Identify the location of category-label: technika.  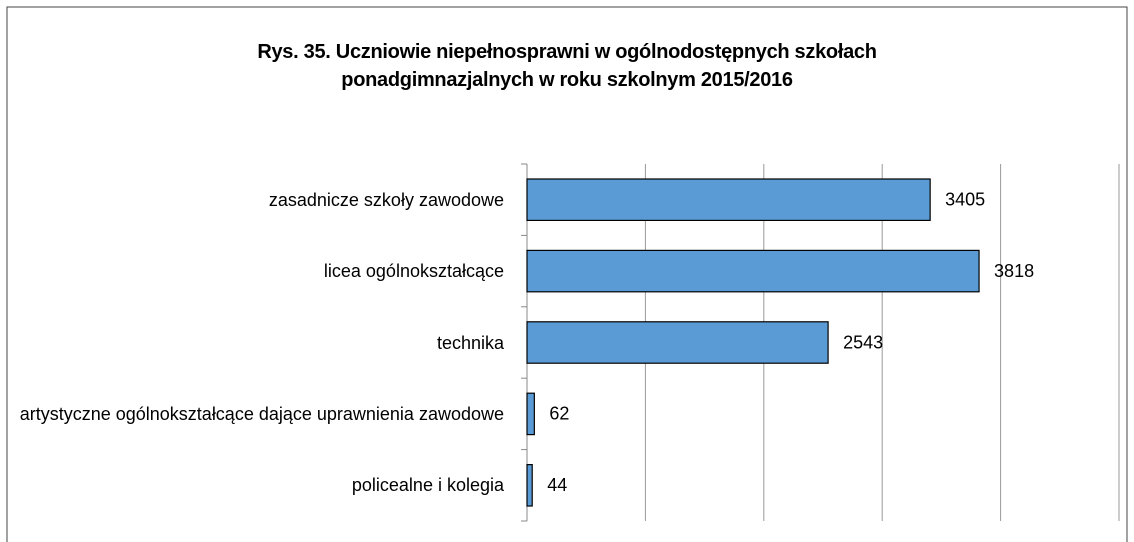
(470, 342).